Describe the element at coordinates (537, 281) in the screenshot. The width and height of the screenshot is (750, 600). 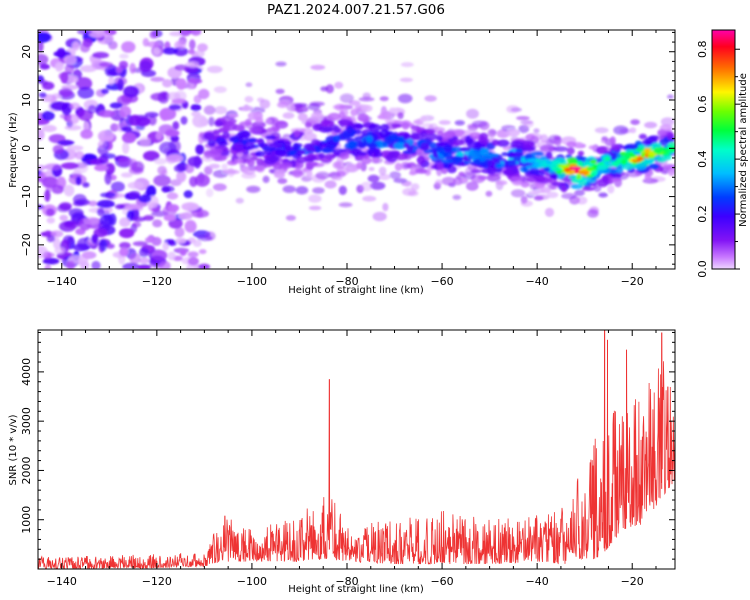
I see `x-tick-label: −40` at that location.